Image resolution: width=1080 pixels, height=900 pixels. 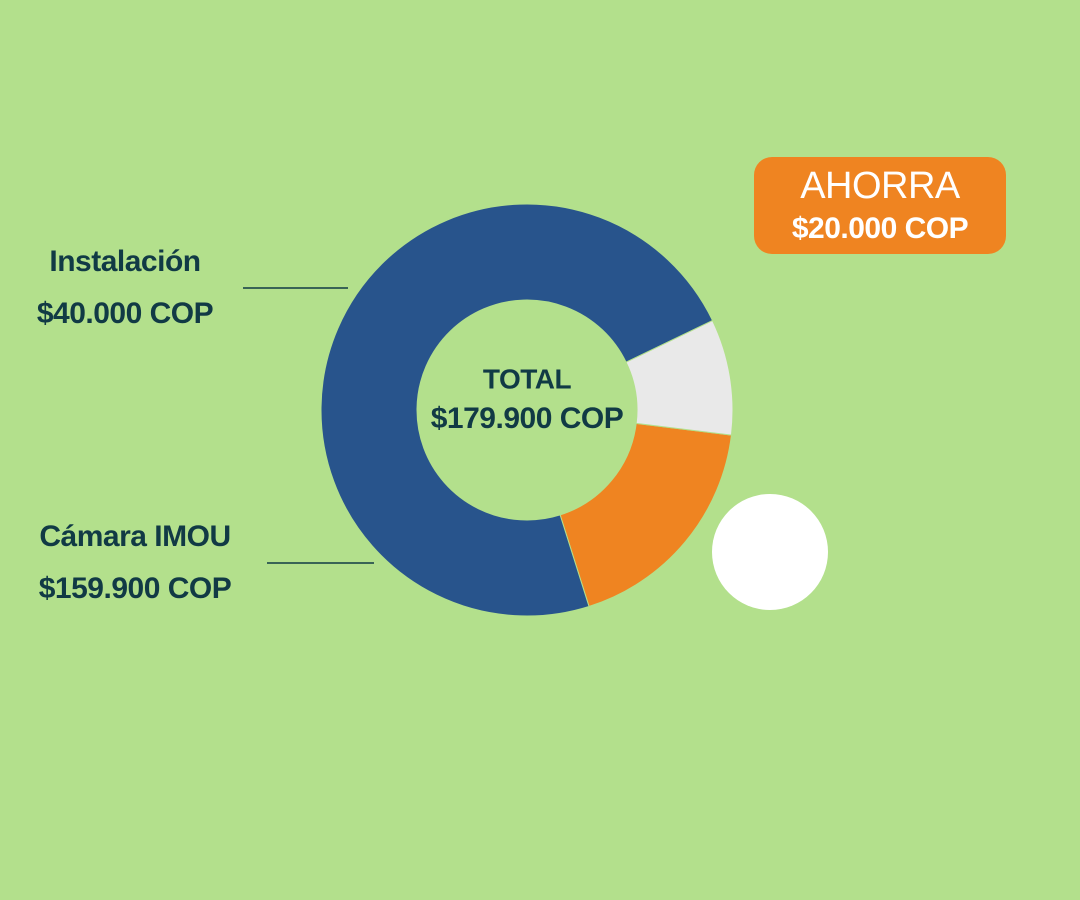 What do you see at coordinates (527, 378) in the screenshot?
I see `center-title: TOTAL` at bounding box center [527, 378].